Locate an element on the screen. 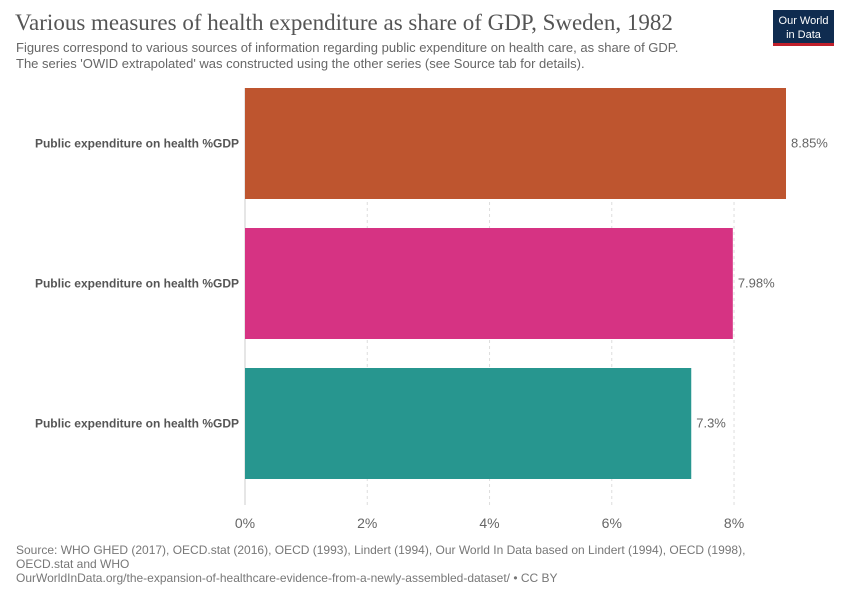 The image size is (850, 600). value-label: 7.3% is located at coordinates (711, 423).